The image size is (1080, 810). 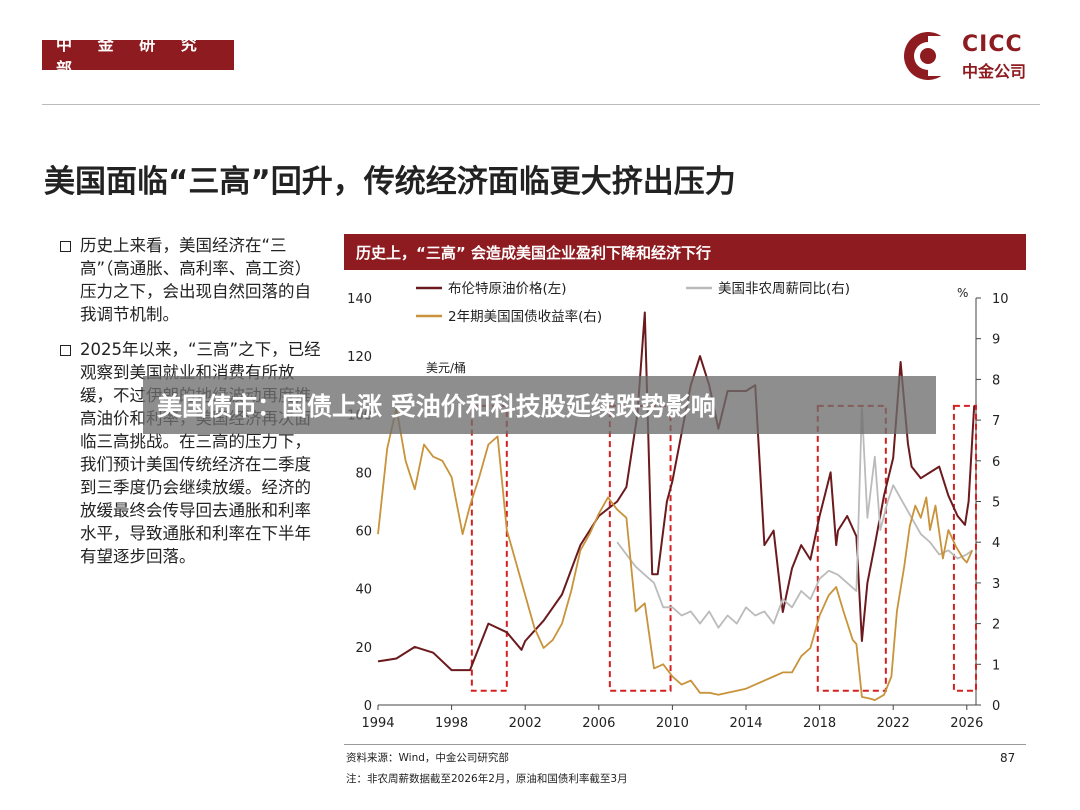 What do you see at coordinates (672, 723) in the screenshot?
I see `x-tick-label: 2010` at bounding box center [672, 723].